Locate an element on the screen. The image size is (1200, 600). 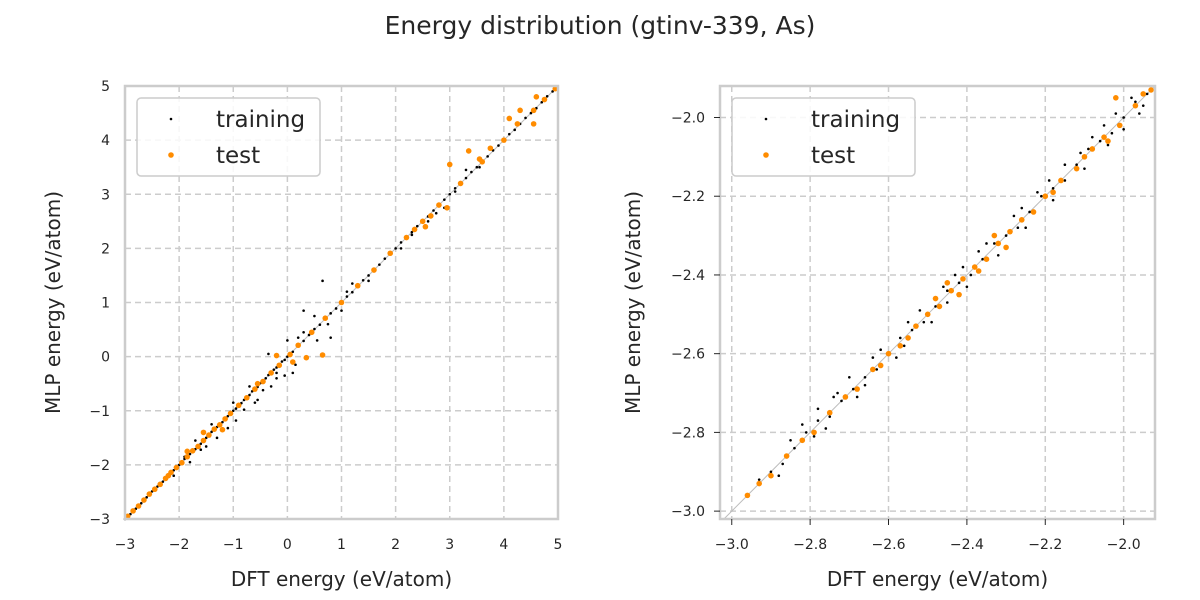
y-axis-label: MLP energy (eV/atom) is located at coordinates (53, 302).